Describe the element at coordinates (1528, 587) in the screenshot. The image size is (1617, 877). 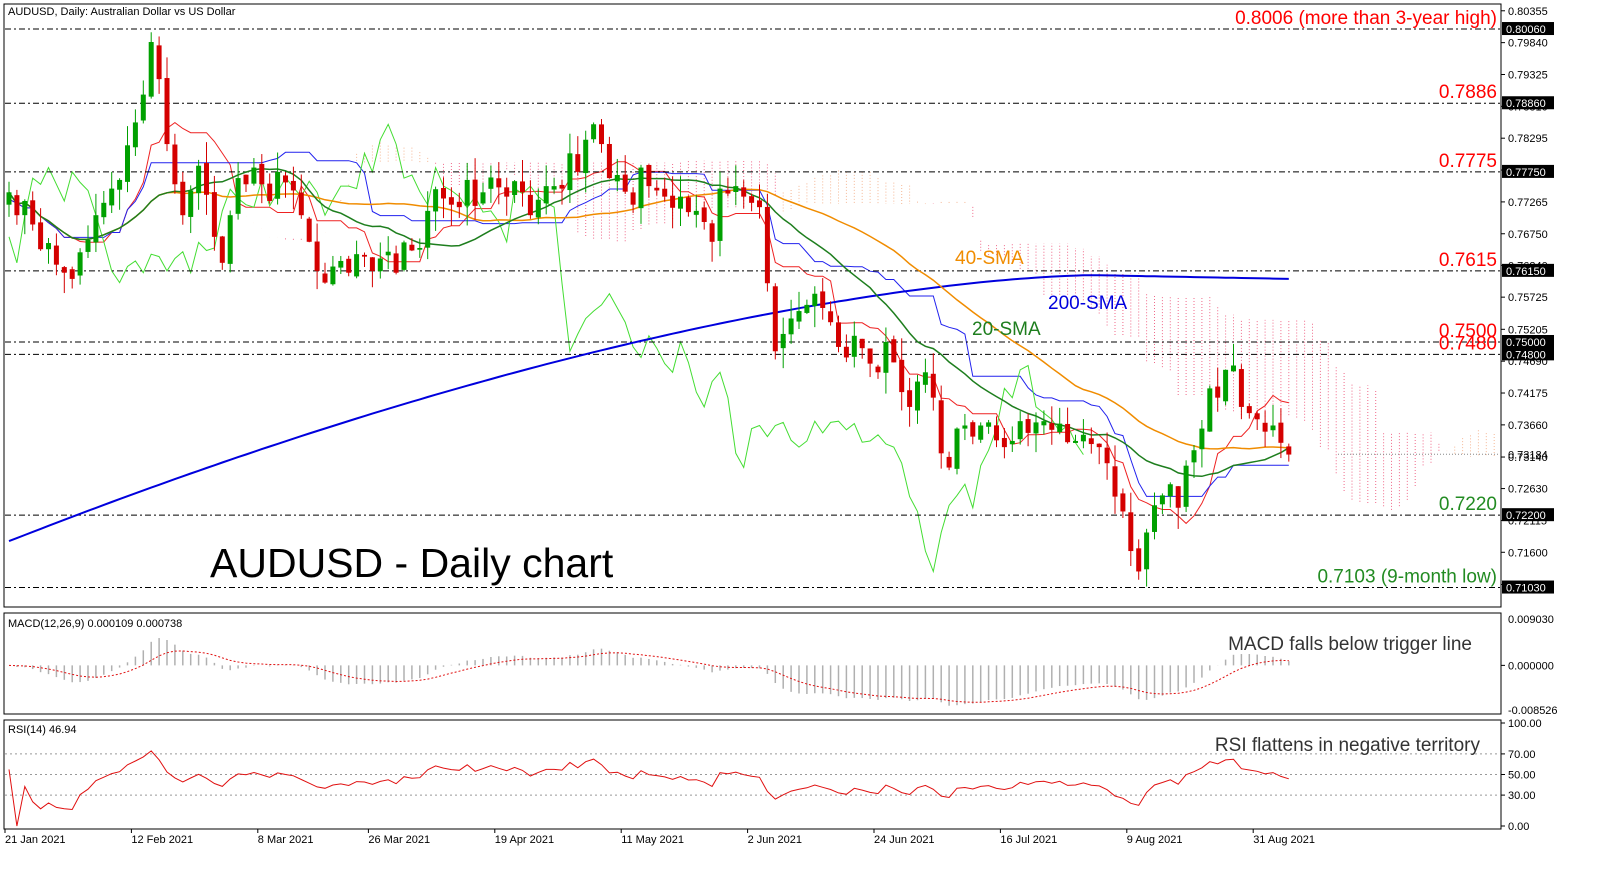
I see `level-axis-tag: 0.71030` at that location.